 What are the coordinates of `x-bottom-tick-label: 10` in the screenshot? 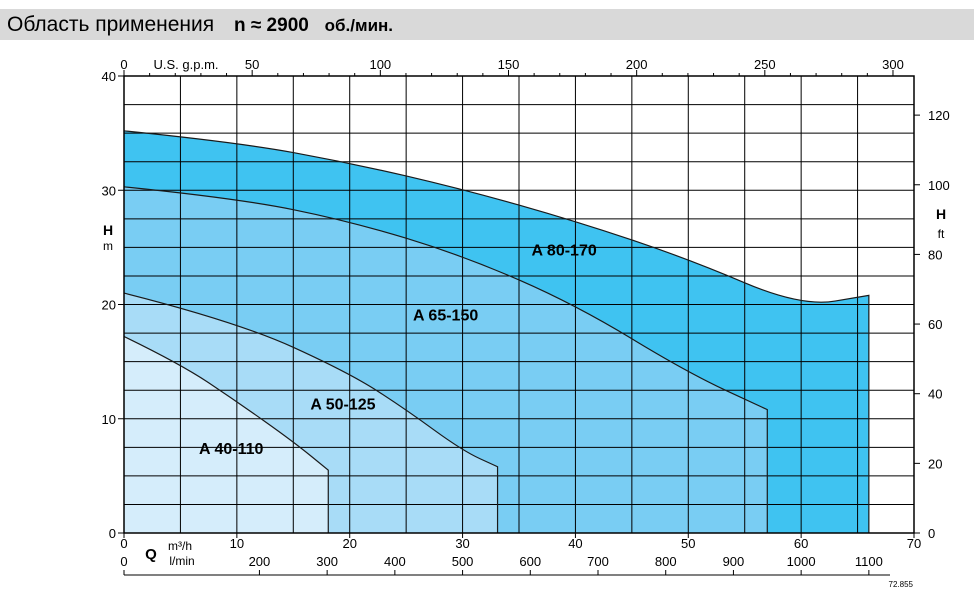 It's located at (237, 543).